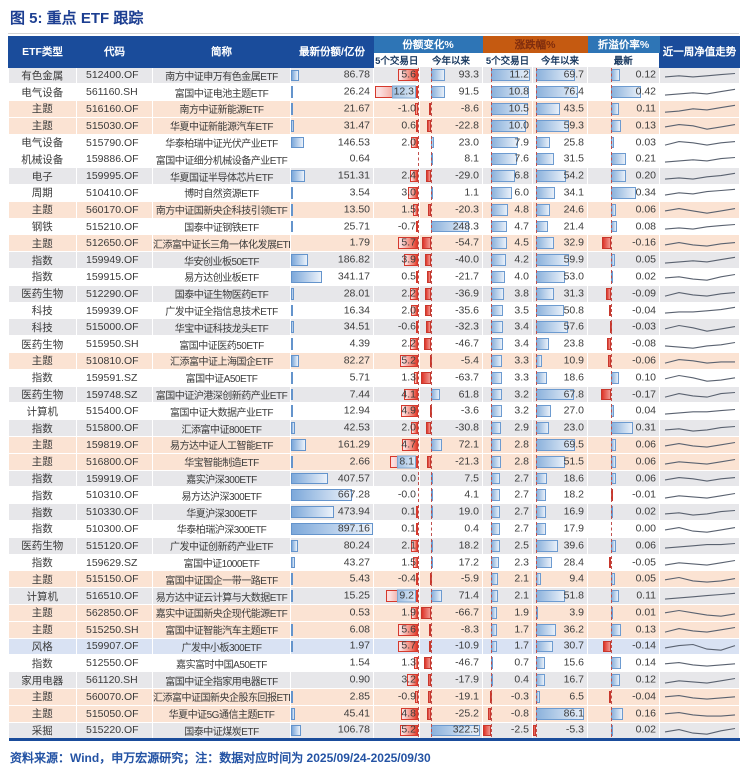 The width and height of the screenshot is (747, 766). I want to click on etf-type-cell: 指数, so click(42, 479).